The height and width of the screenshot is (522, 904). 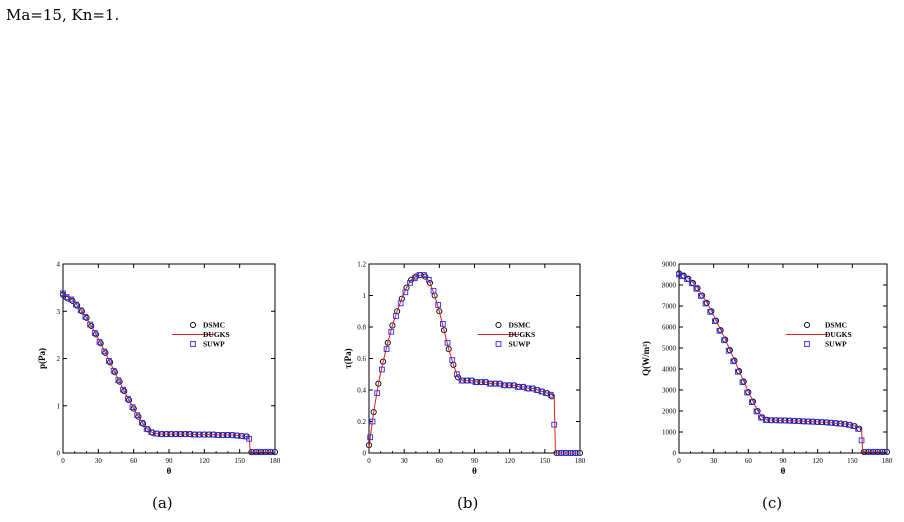 I want to click on x-tick-label: 150, so click(x=545, y=461).